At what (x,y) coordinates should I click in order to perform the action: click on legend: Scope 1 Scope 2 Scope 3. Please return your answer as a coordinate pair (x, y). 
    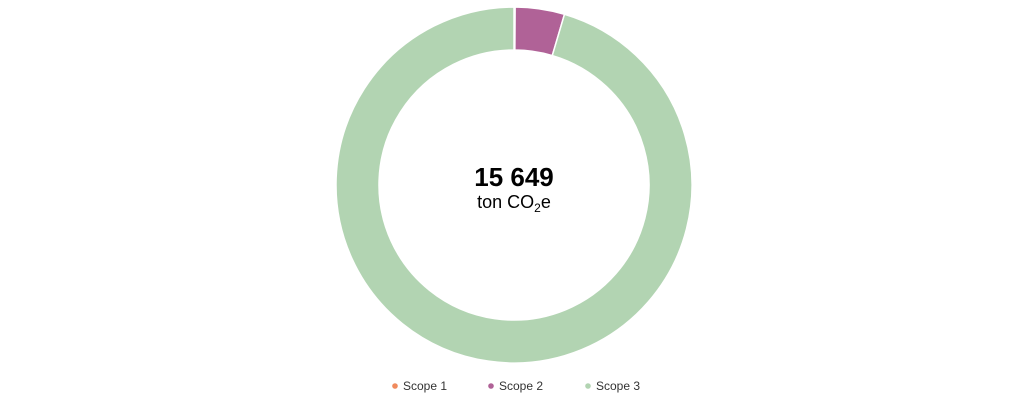
    Looking at the image, I should click on (516, 386).